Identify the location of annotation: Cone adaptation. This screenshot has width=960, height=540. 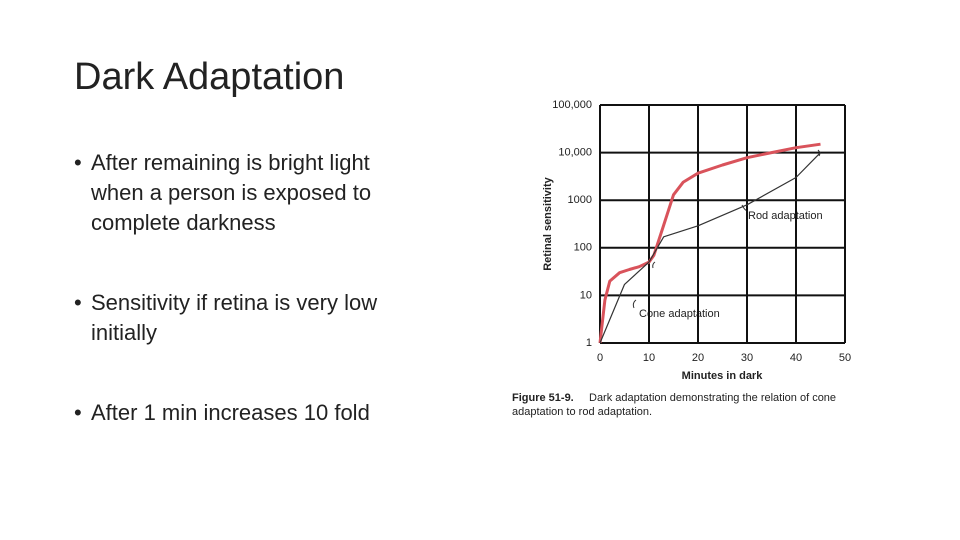
(679, 314).